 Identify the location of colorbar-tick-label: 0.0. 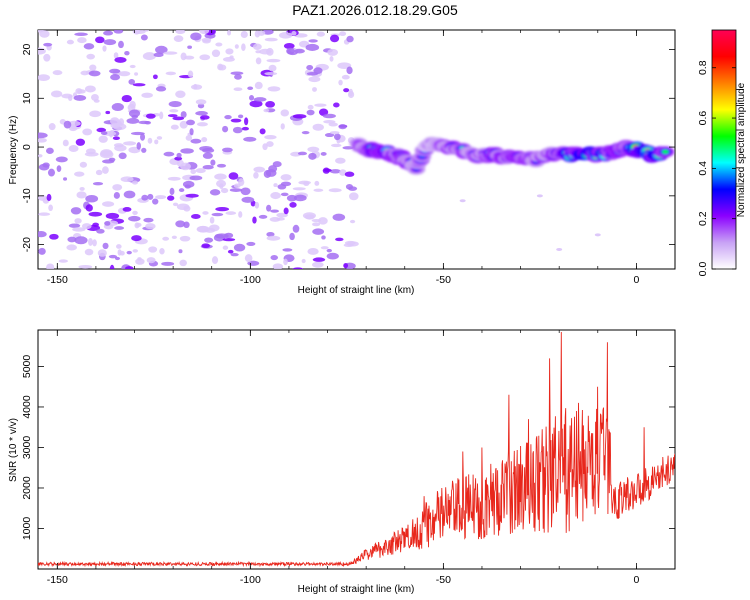
(703, 269).